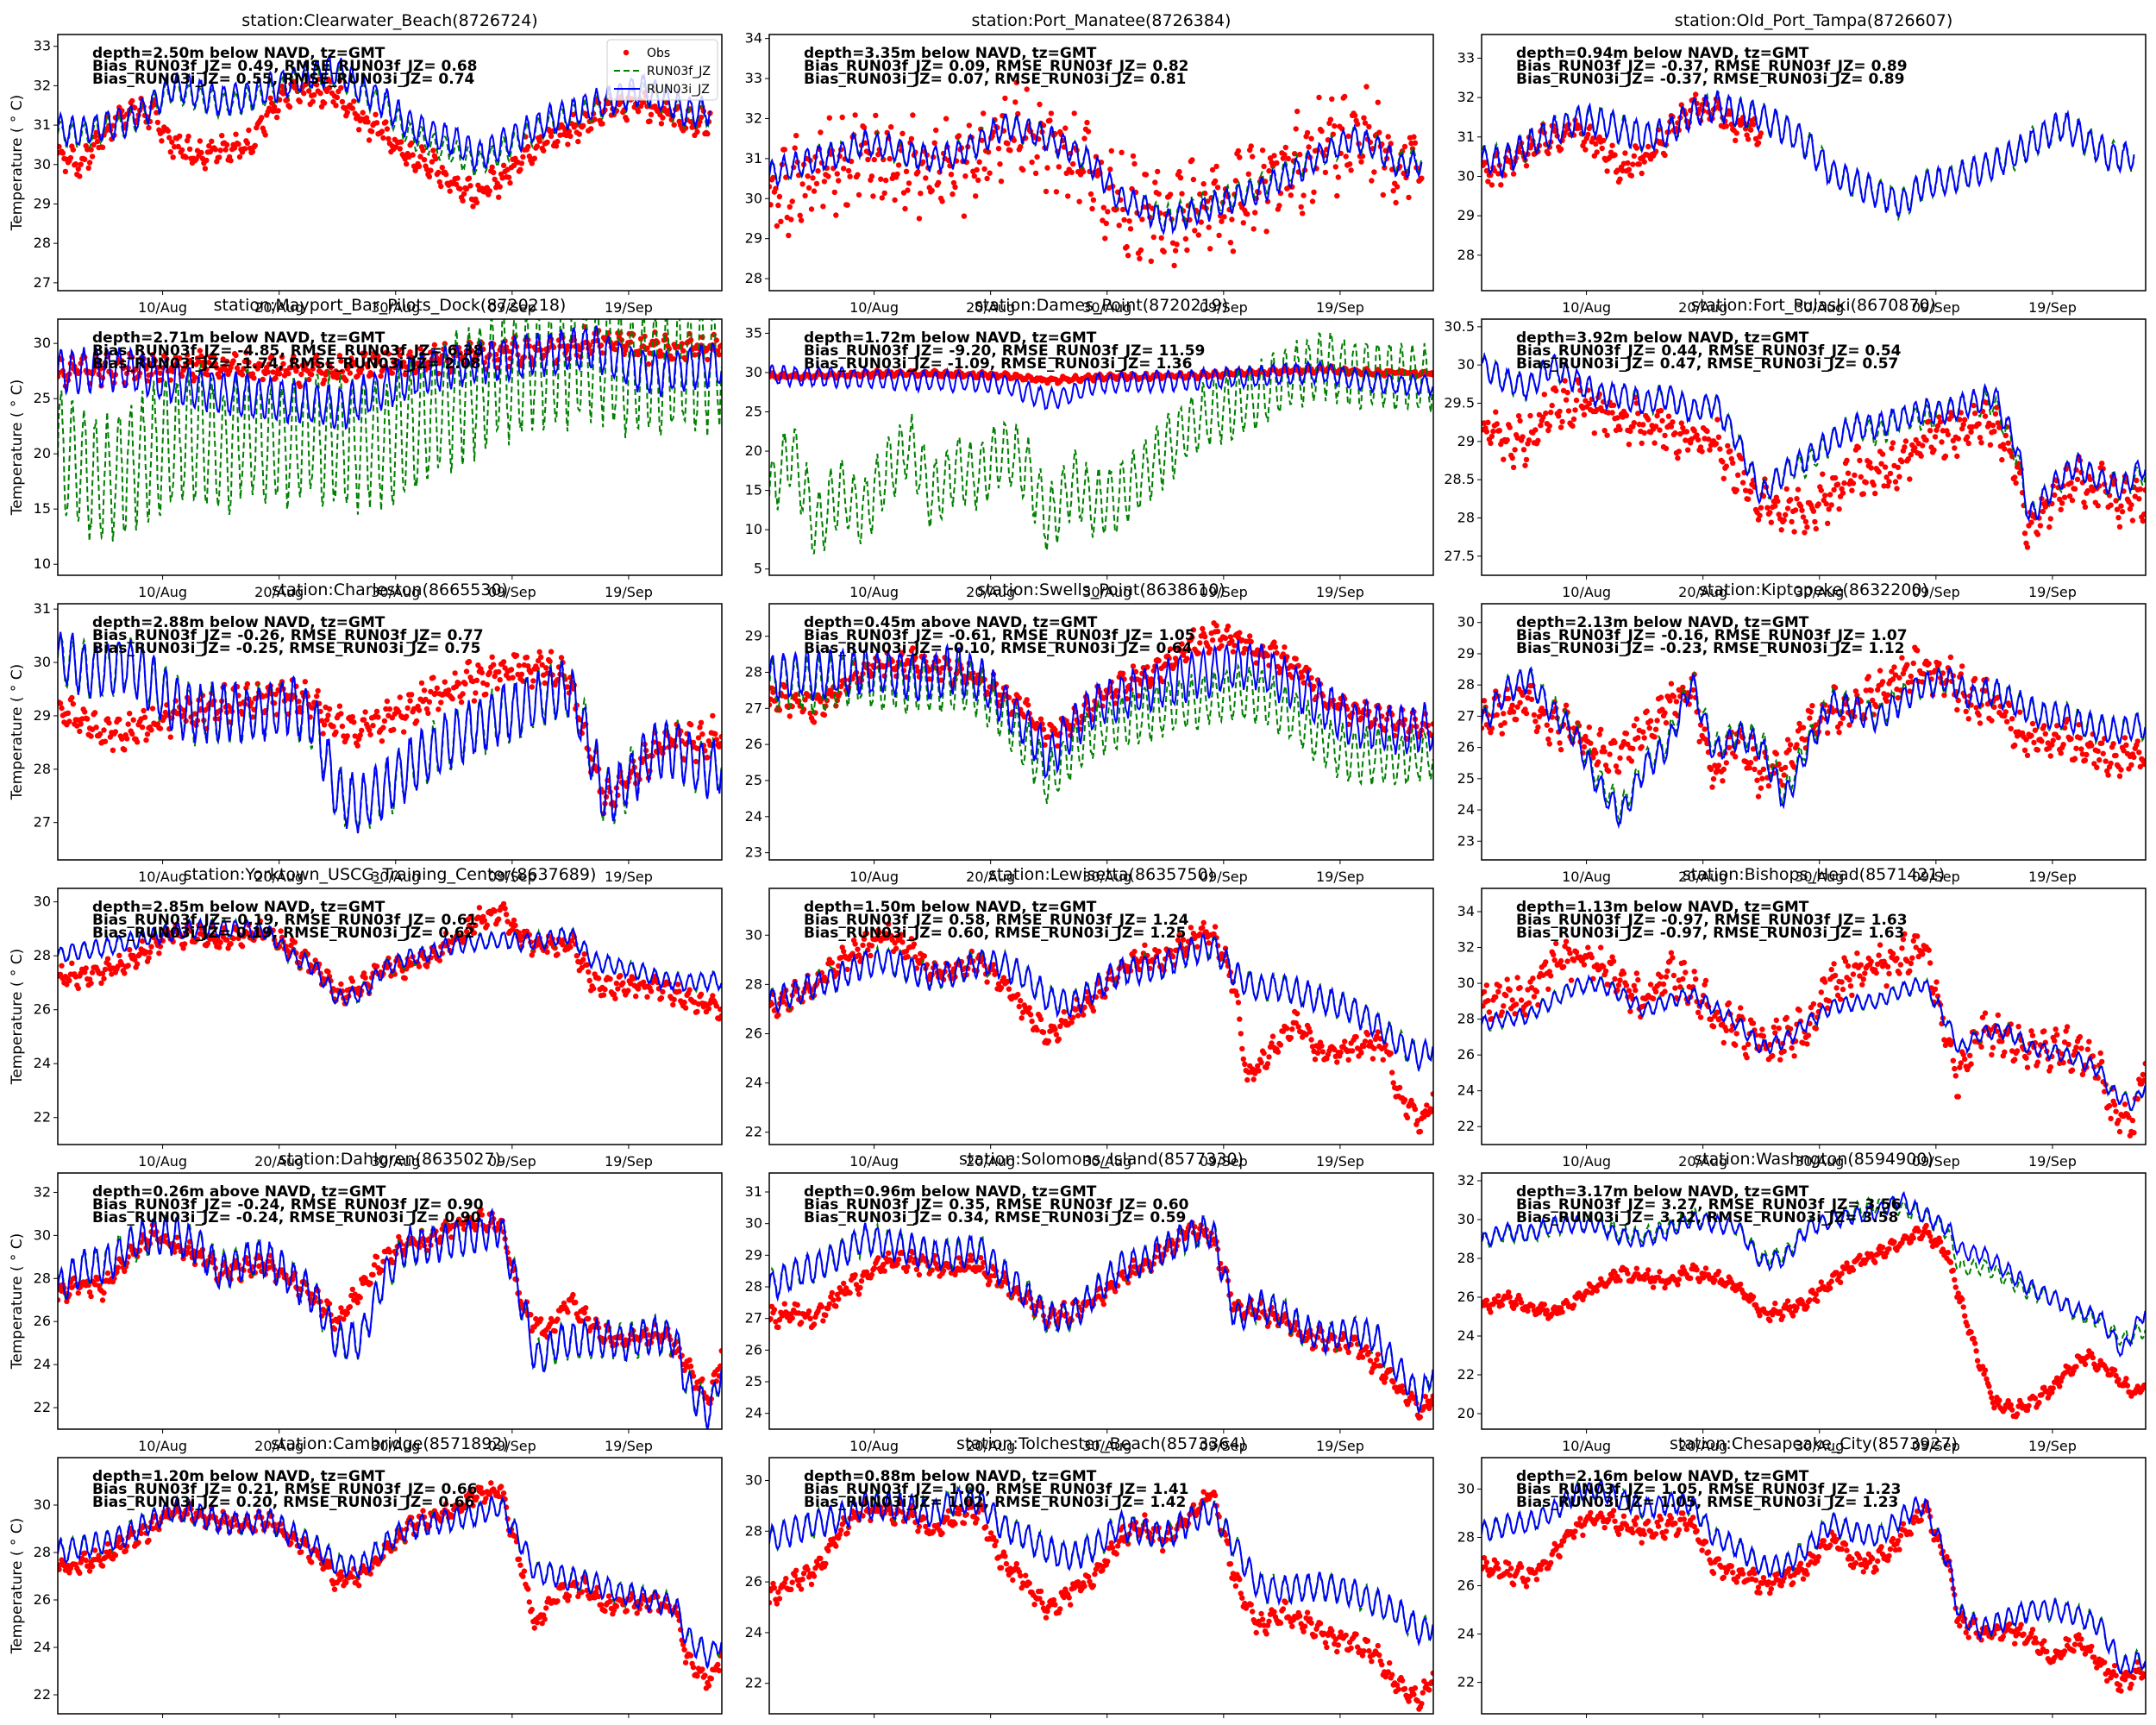 This screenshot has width=2156, height=1725. I want to click on x-tick-label: 09/Sep, so click(1224, 308).